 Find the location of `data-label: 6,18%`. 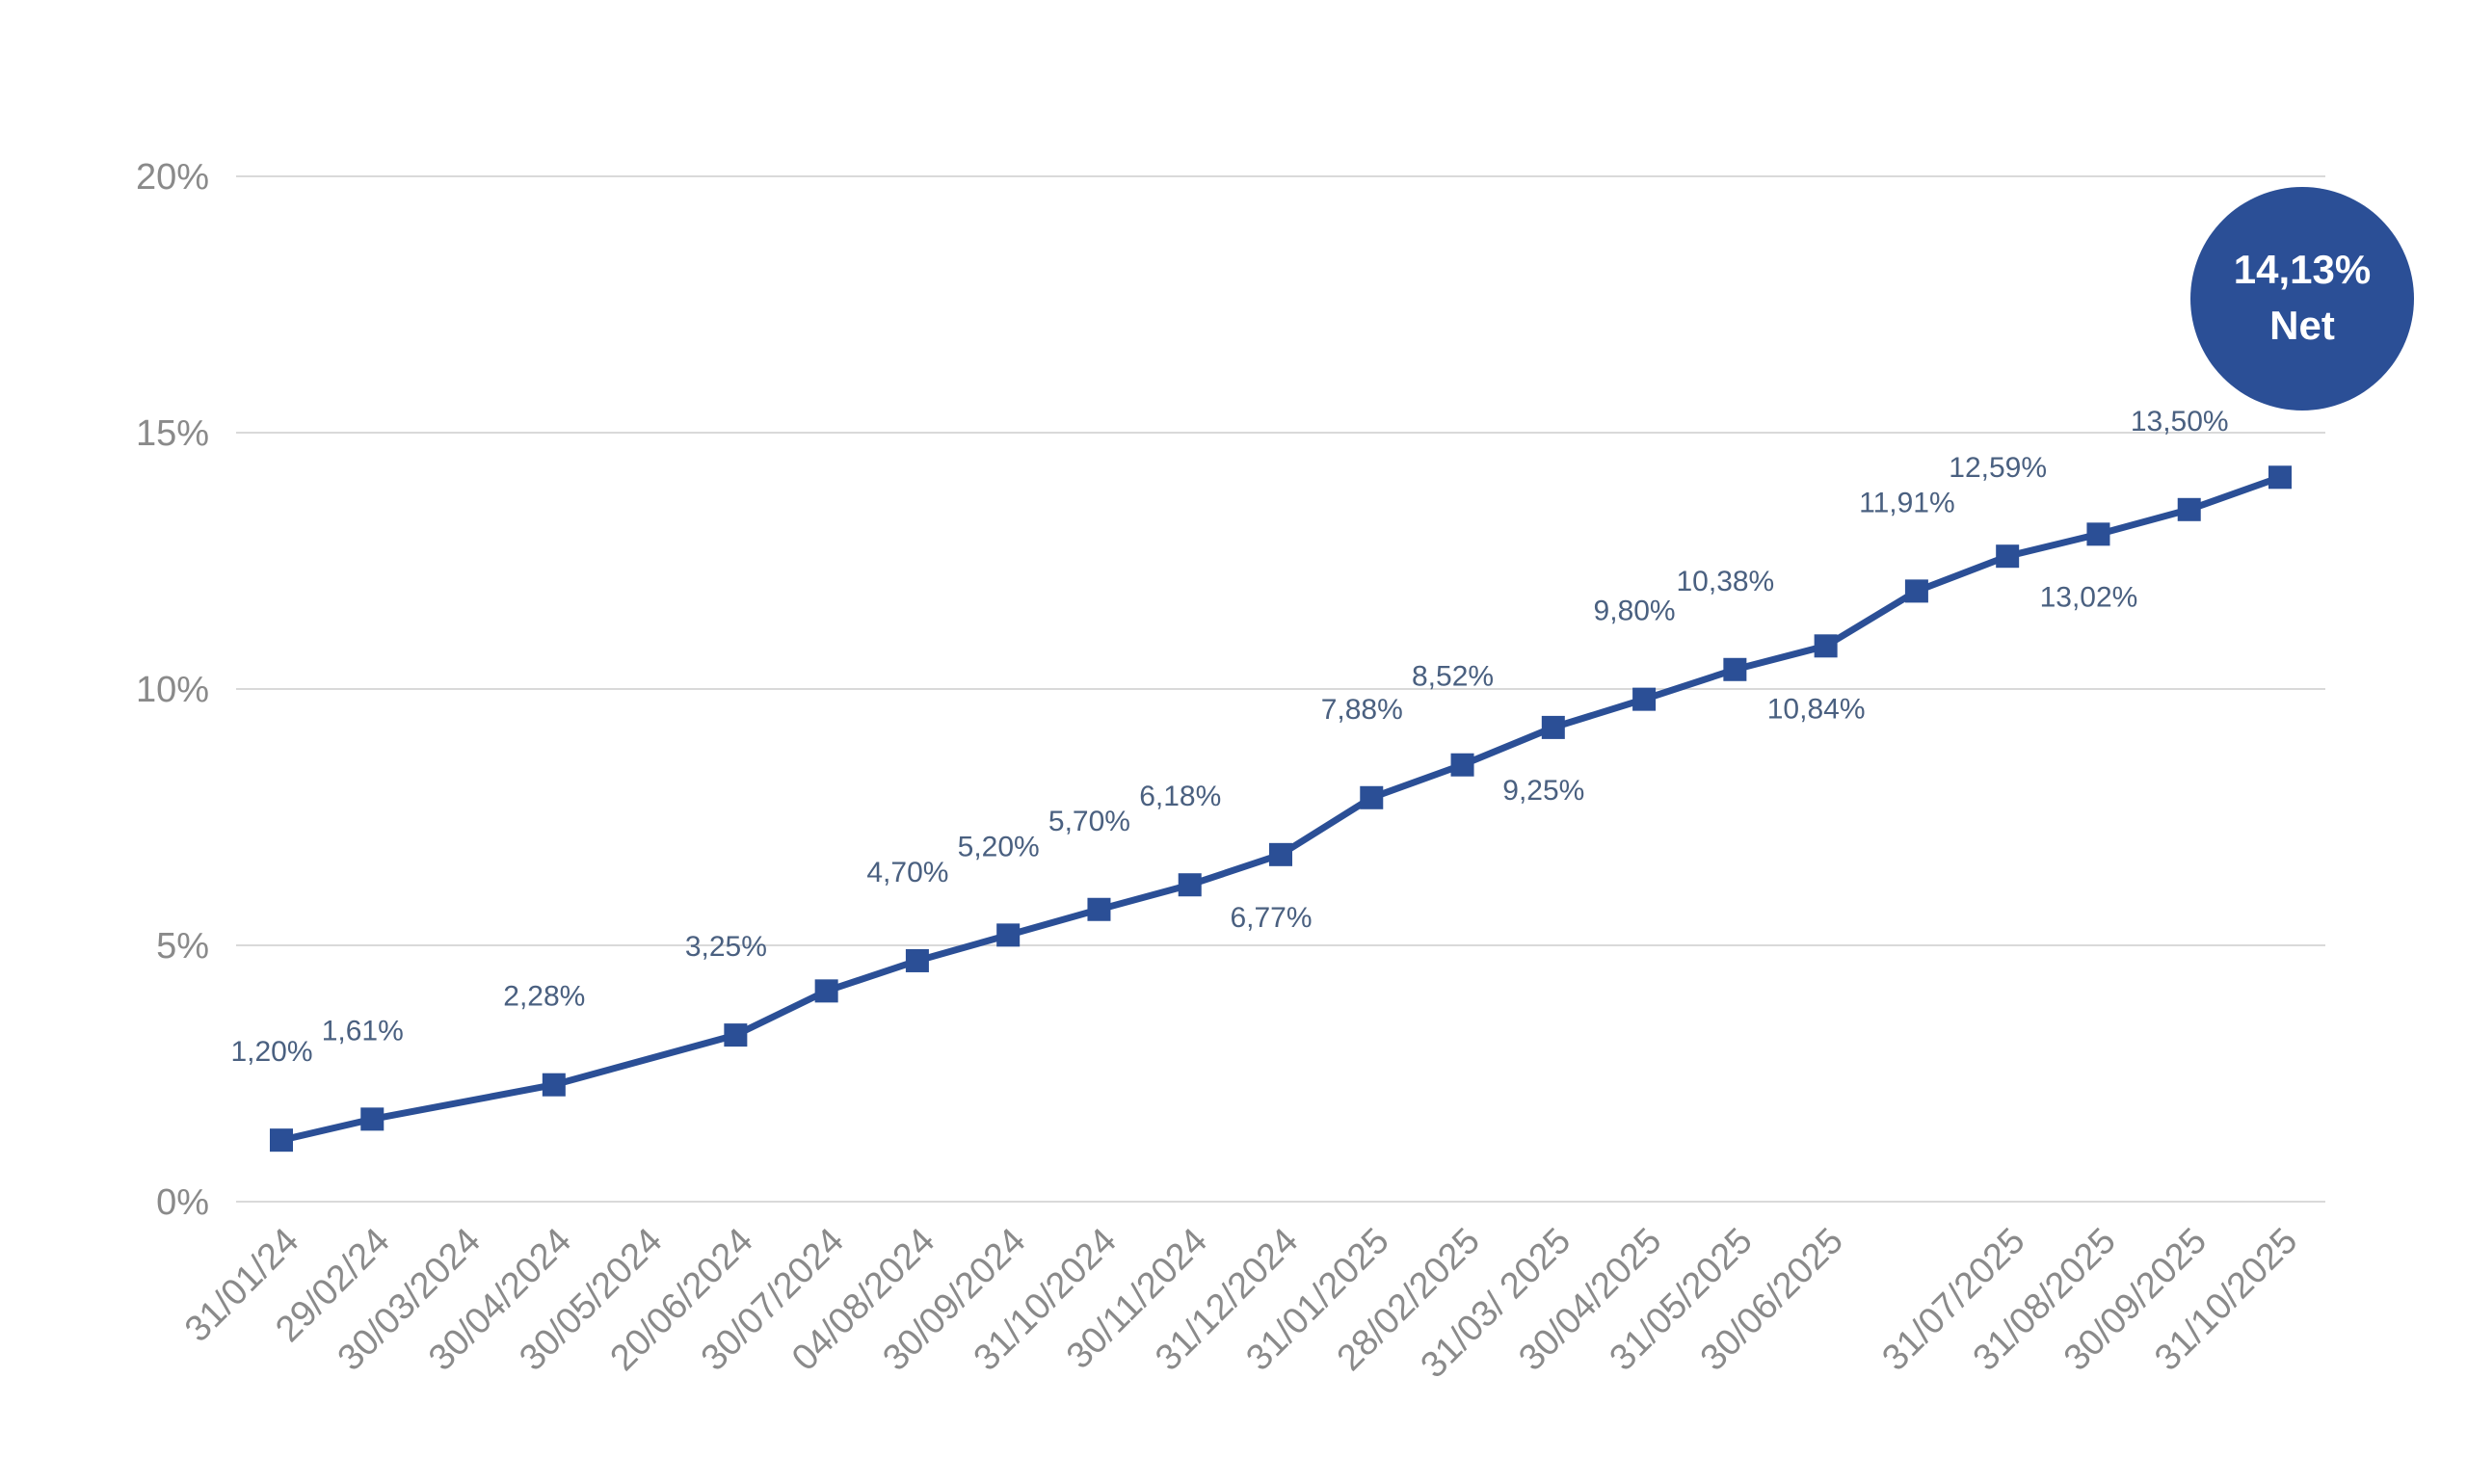

data-label: 6,18% is located at coordinates (1180, 796).